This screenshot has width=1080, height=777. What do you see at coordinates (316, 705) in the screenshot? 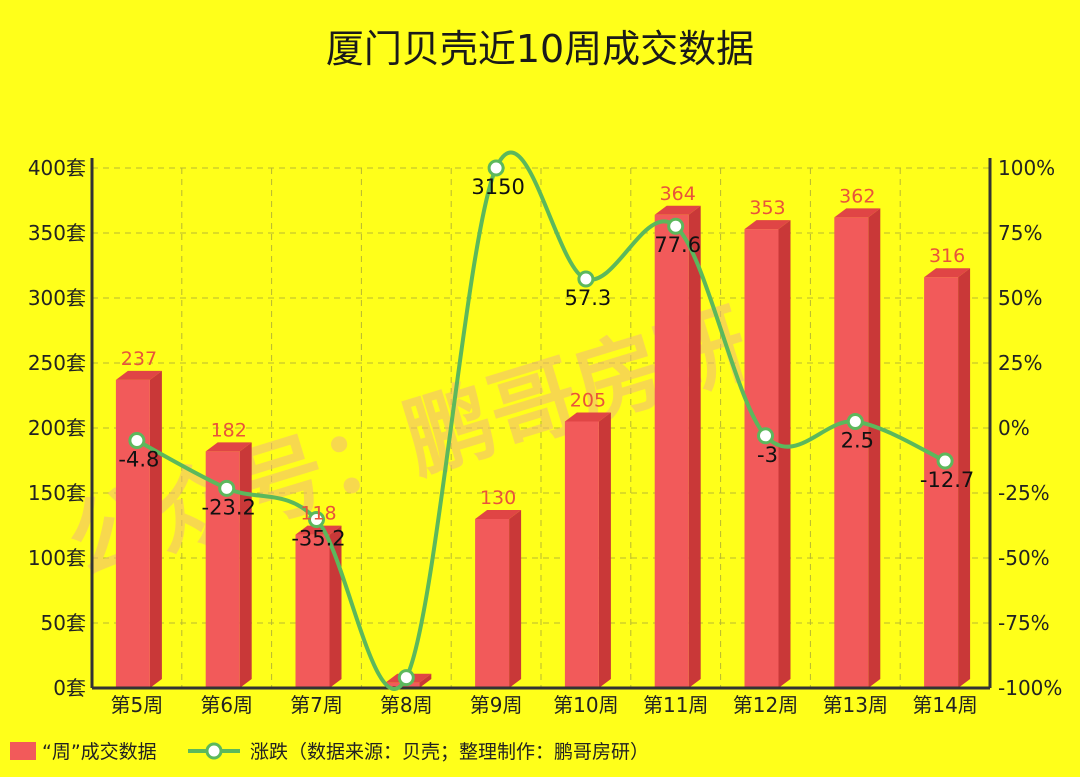
I see `category-label: 第7周` at bounding box center [316, 705].